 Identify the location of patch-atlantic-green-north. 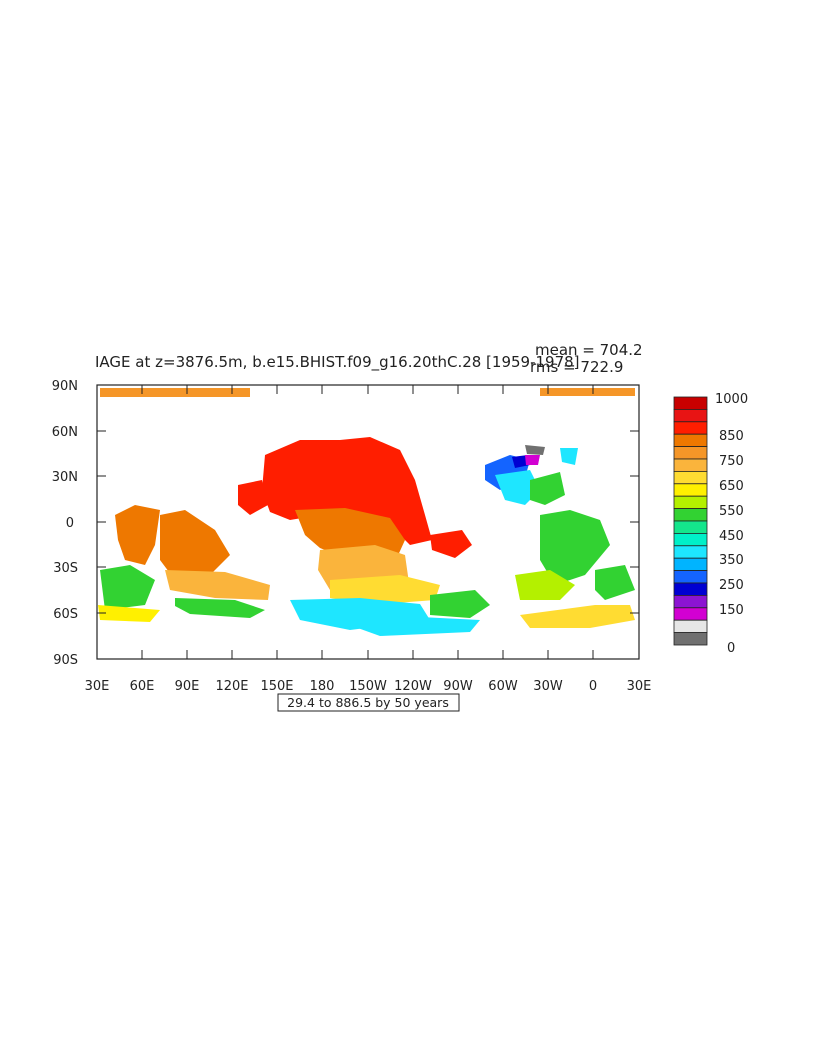
(547, 488).